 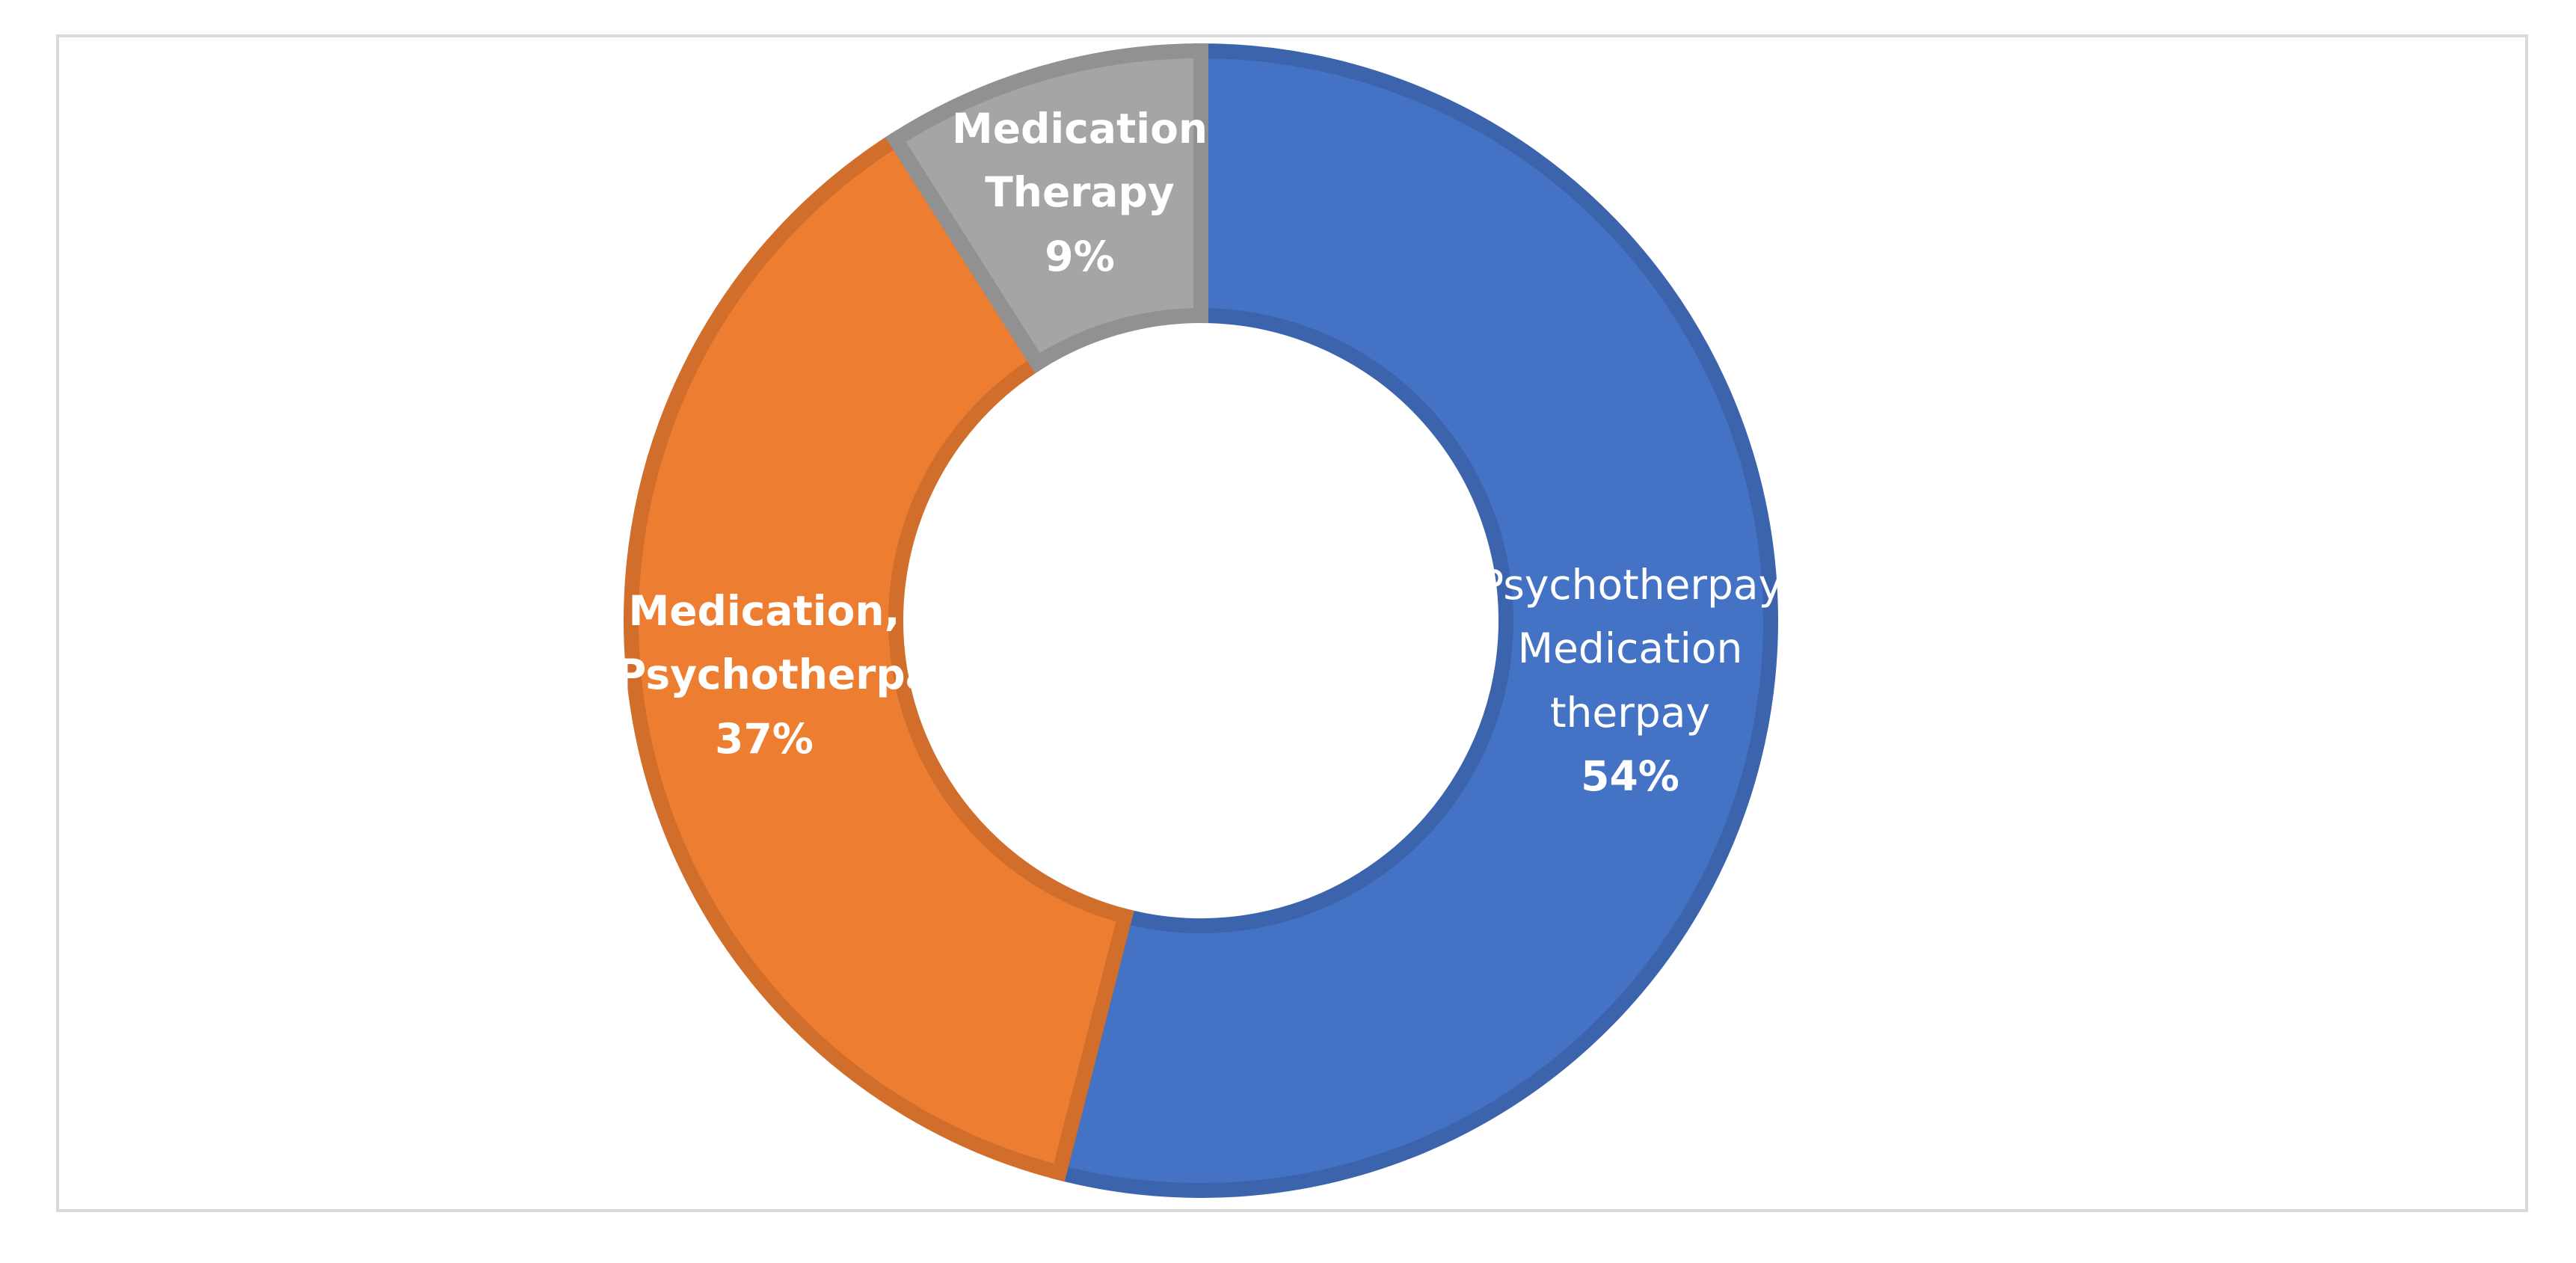 I want to click on value-label: 9%, so click(x=1080, y=256).